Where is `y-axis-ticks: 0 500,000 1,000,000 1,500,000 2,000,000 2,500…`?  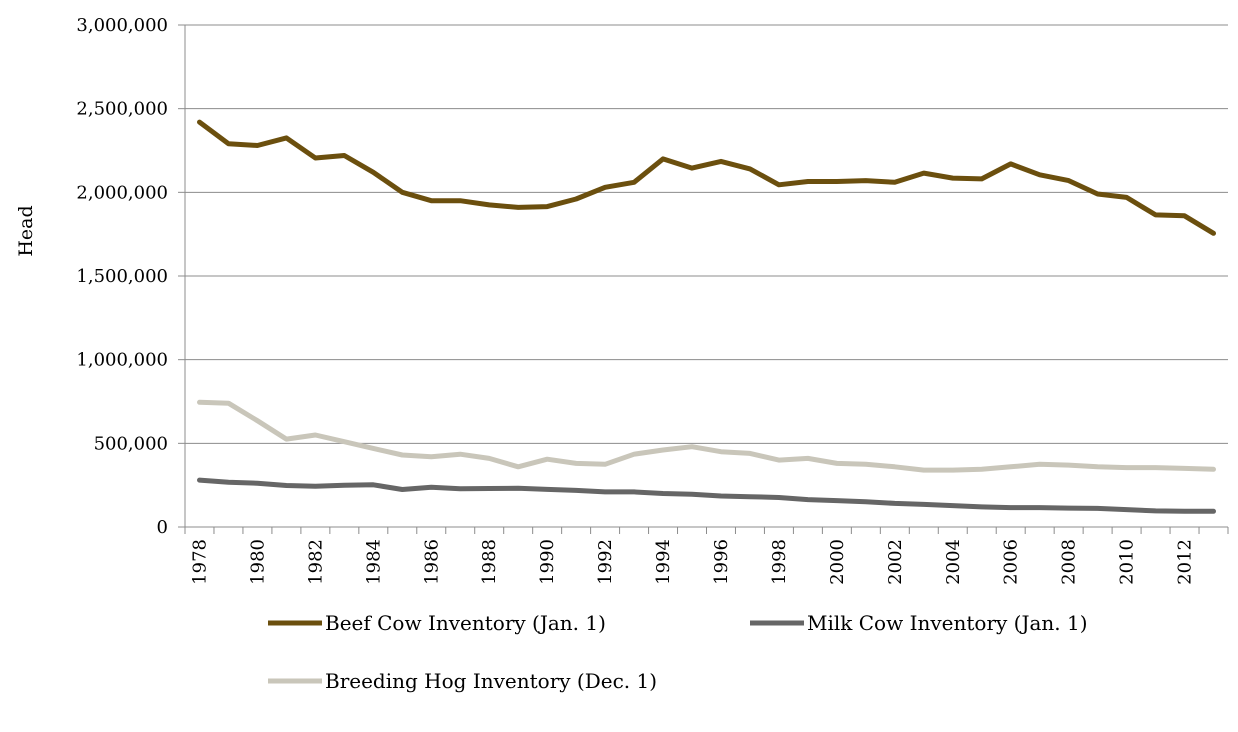 y-axis-ticks: 0 500,000 1,000,000 1,500,000 2,000,000 2,500… is located at coordinates (130, 276).